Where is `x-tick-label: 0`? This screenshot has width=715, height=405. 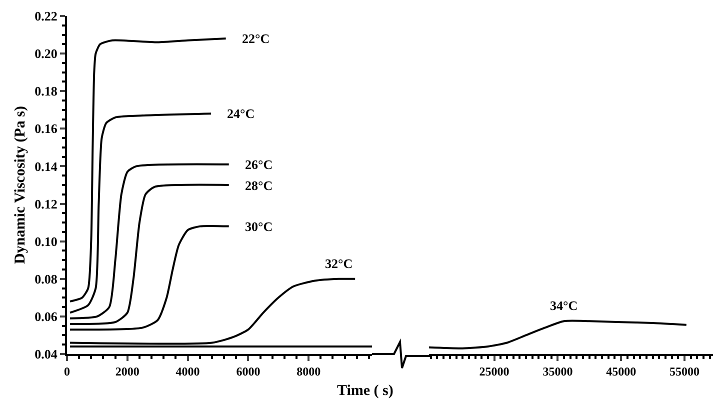 x-tick-label: 0 is located at coordinates (67, 371).